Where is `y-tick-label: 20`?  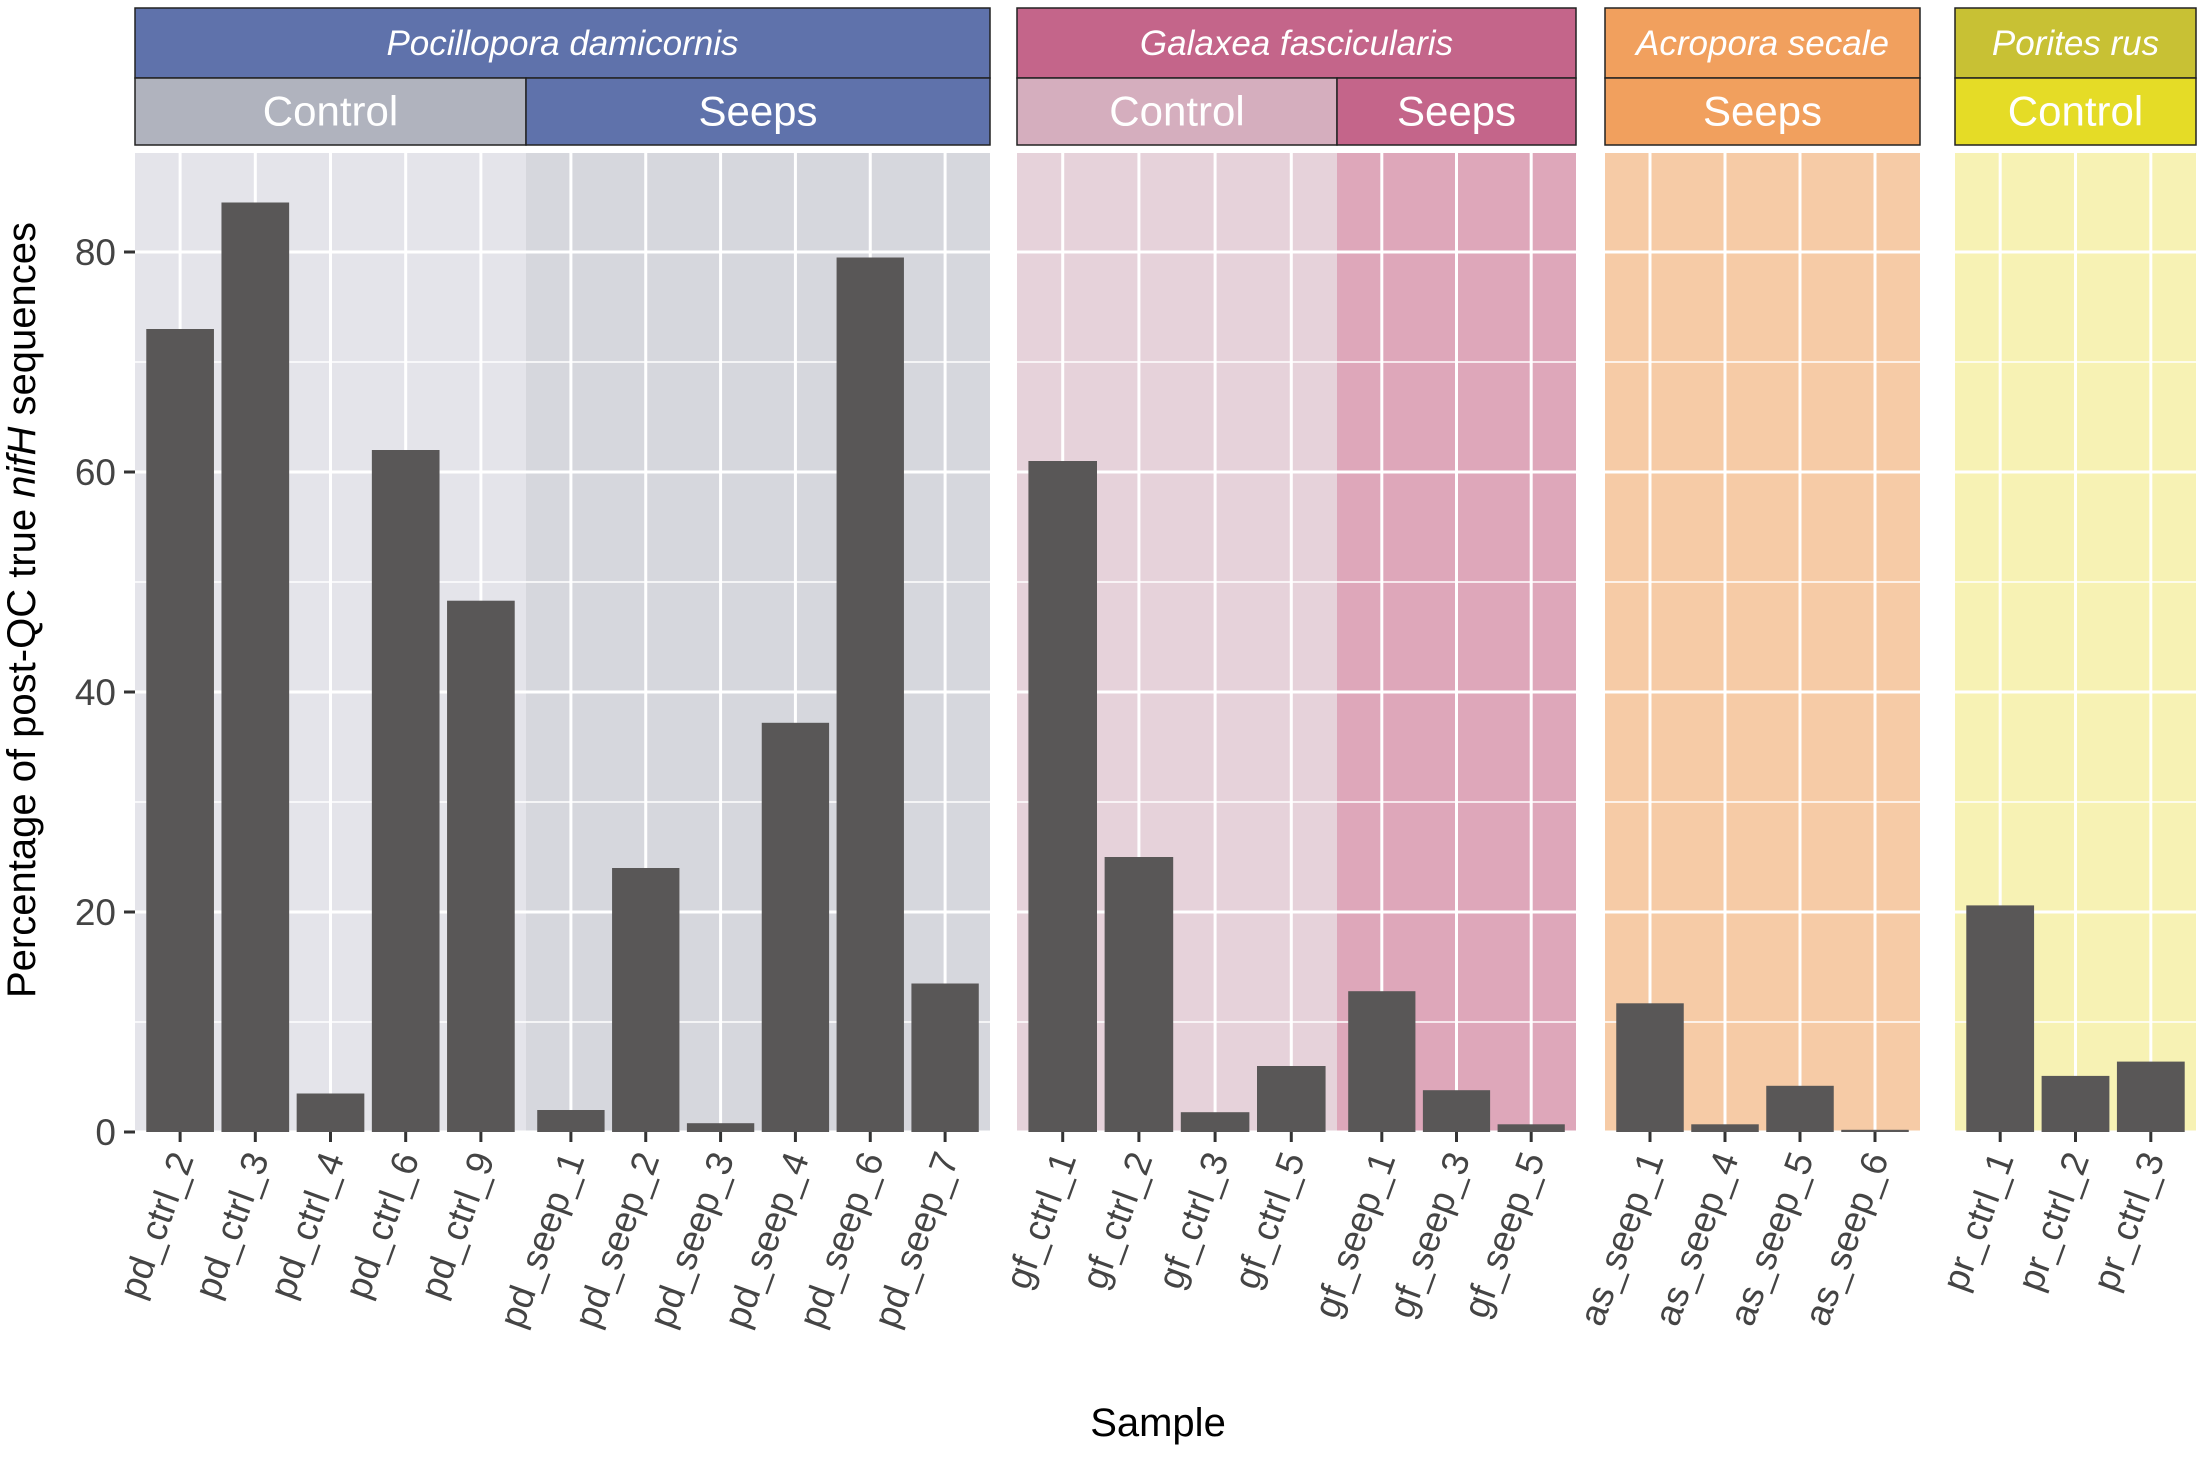 y-tick-label: 20 is located at coordinates (95, 912).